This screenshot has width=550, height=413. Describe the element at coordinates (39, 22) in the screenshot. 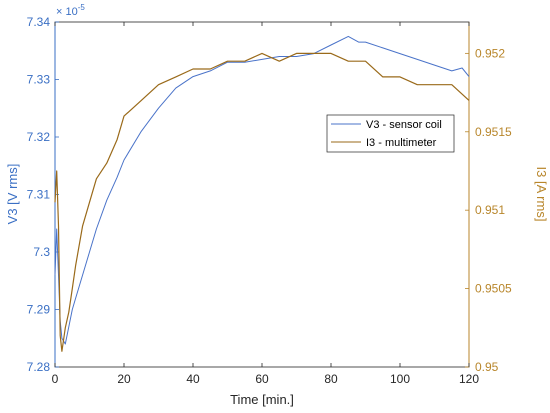

I see `left-tick-label: 7.34` at that location.